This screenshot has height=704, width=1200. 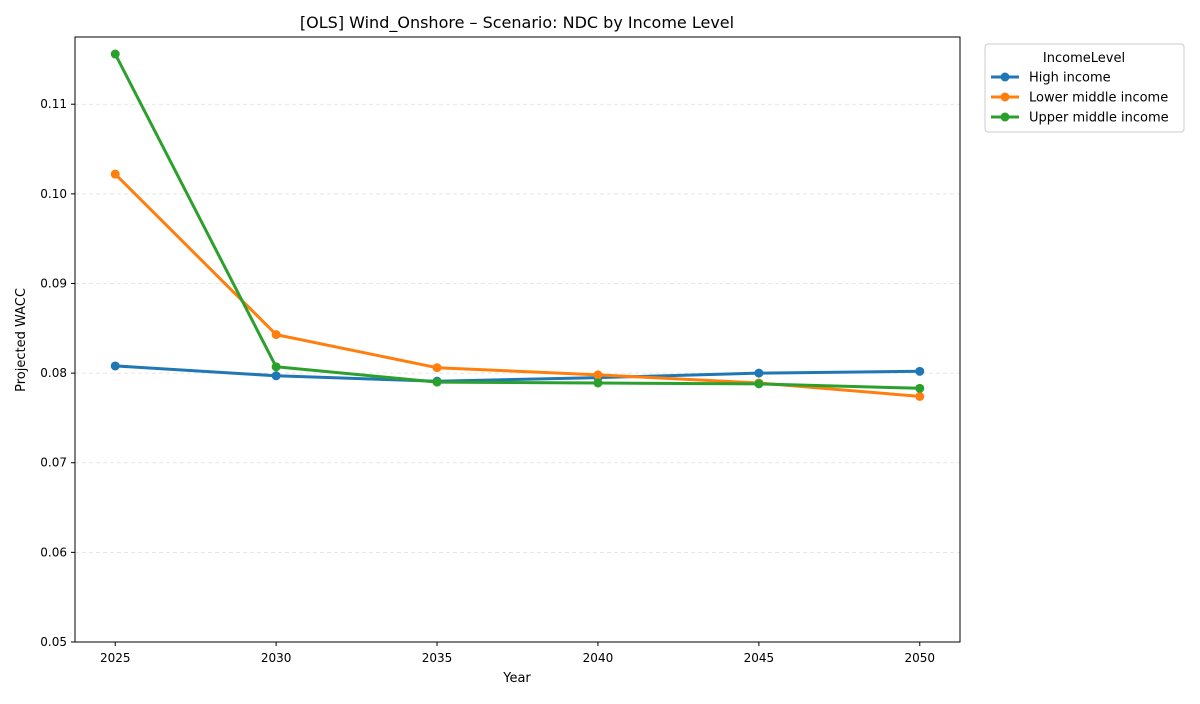 I want to click on x-tick-label: 2040, so click(x=598, y=658).